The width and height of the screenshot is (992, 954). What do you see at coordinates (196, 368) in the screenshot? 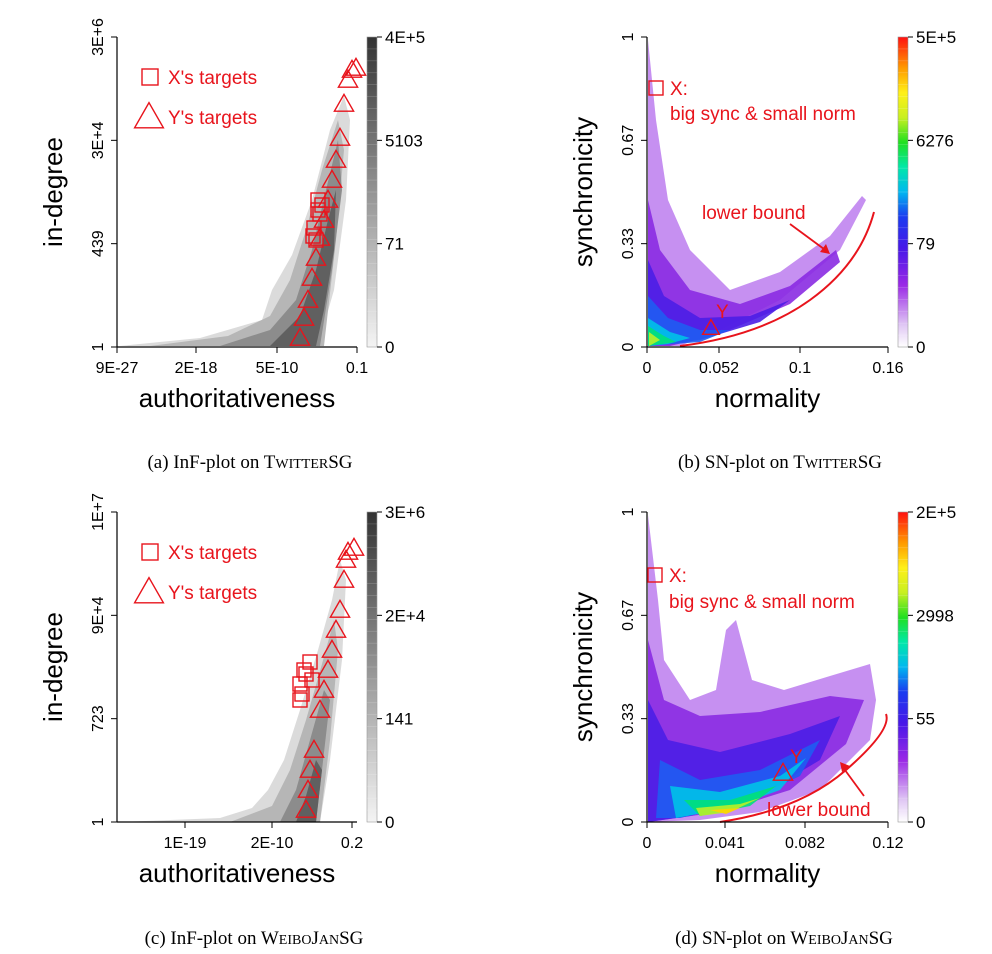
I see `x-tick-label: 2E-18` at bounding box center [196, 368].